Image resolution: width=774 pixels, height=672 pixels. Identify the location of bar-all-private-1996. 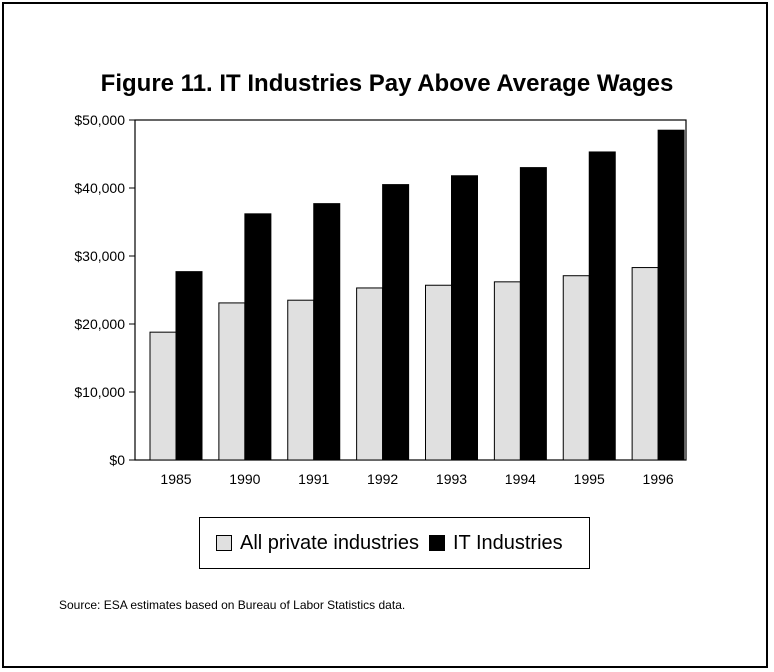
(645, 364).